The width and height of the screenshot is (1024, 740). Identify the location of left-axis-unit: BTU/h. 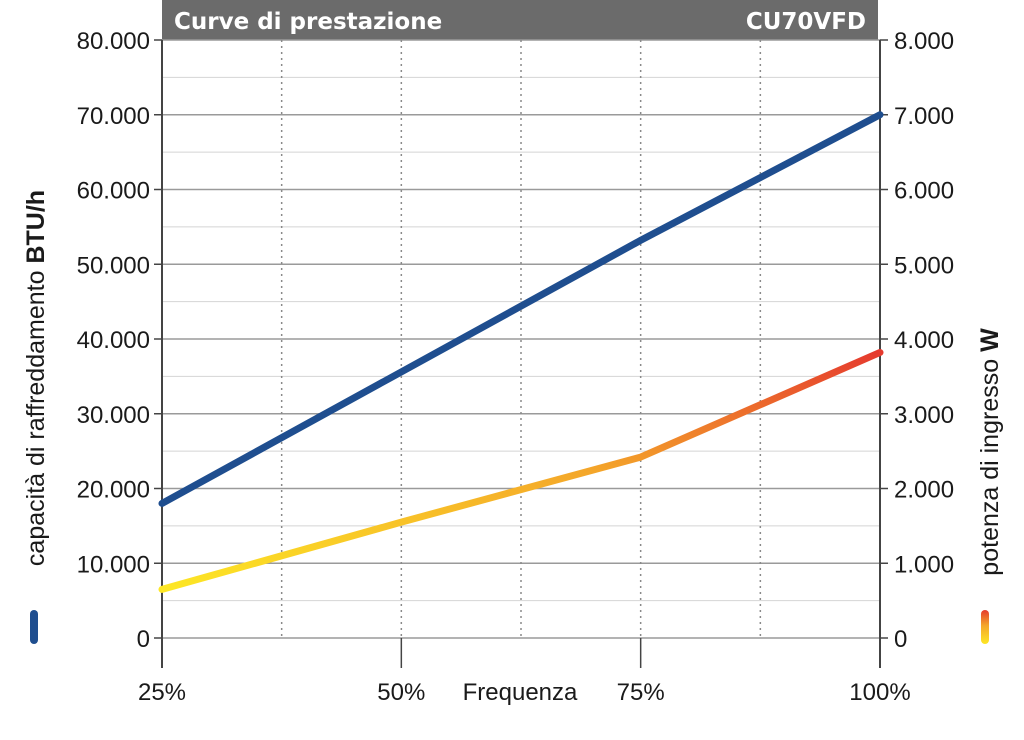
(36, 227).